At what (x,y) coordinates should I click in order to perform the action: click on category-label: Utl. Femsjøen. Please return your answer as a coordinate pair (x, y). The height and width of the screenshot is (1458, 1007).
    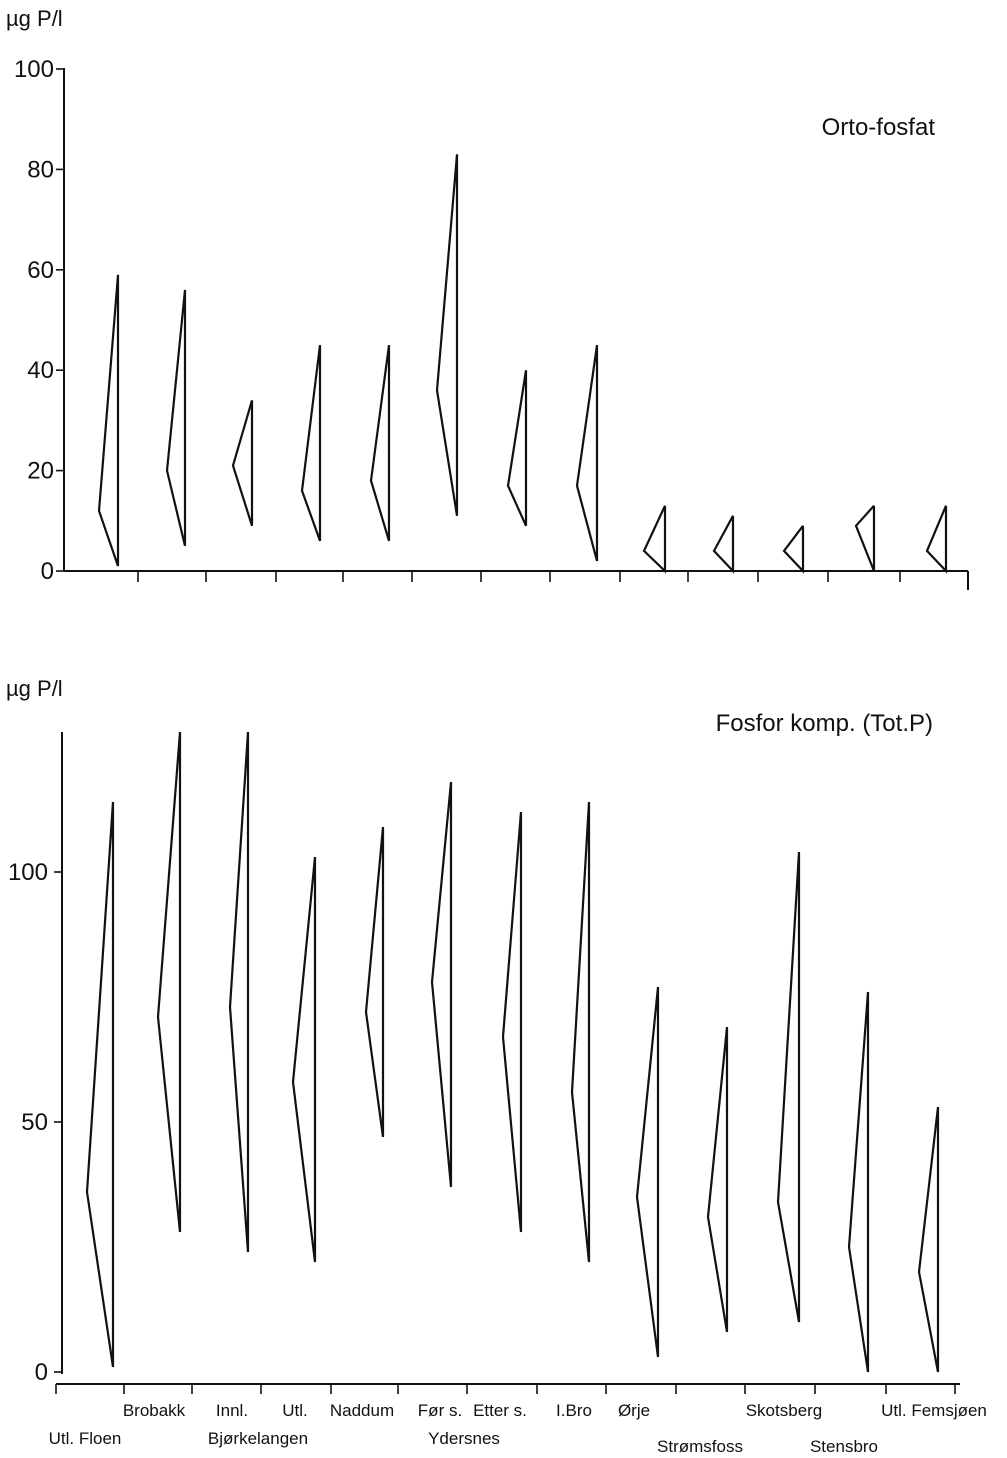
    Looking at the image, I should click on (934, 1410).